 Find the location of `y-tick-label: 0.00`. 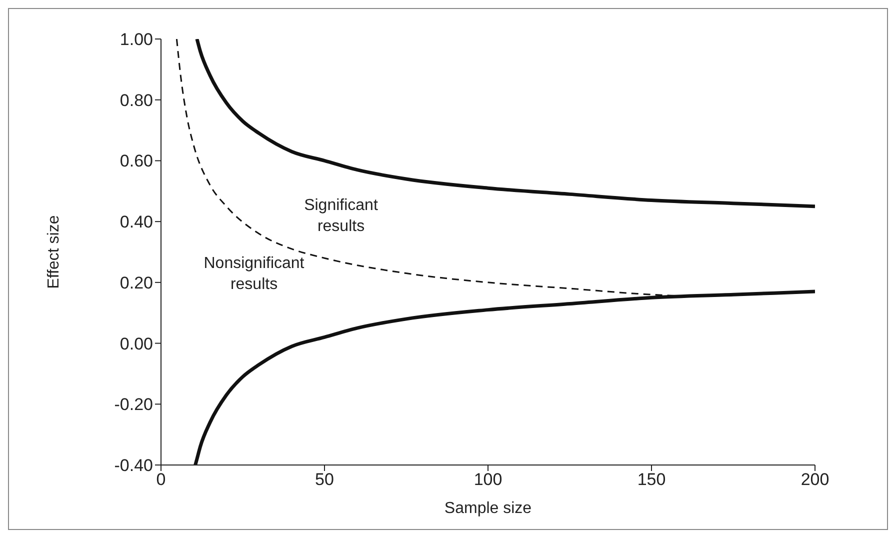

y-tick-label: 0.00 is located at coordinates (136, 344).